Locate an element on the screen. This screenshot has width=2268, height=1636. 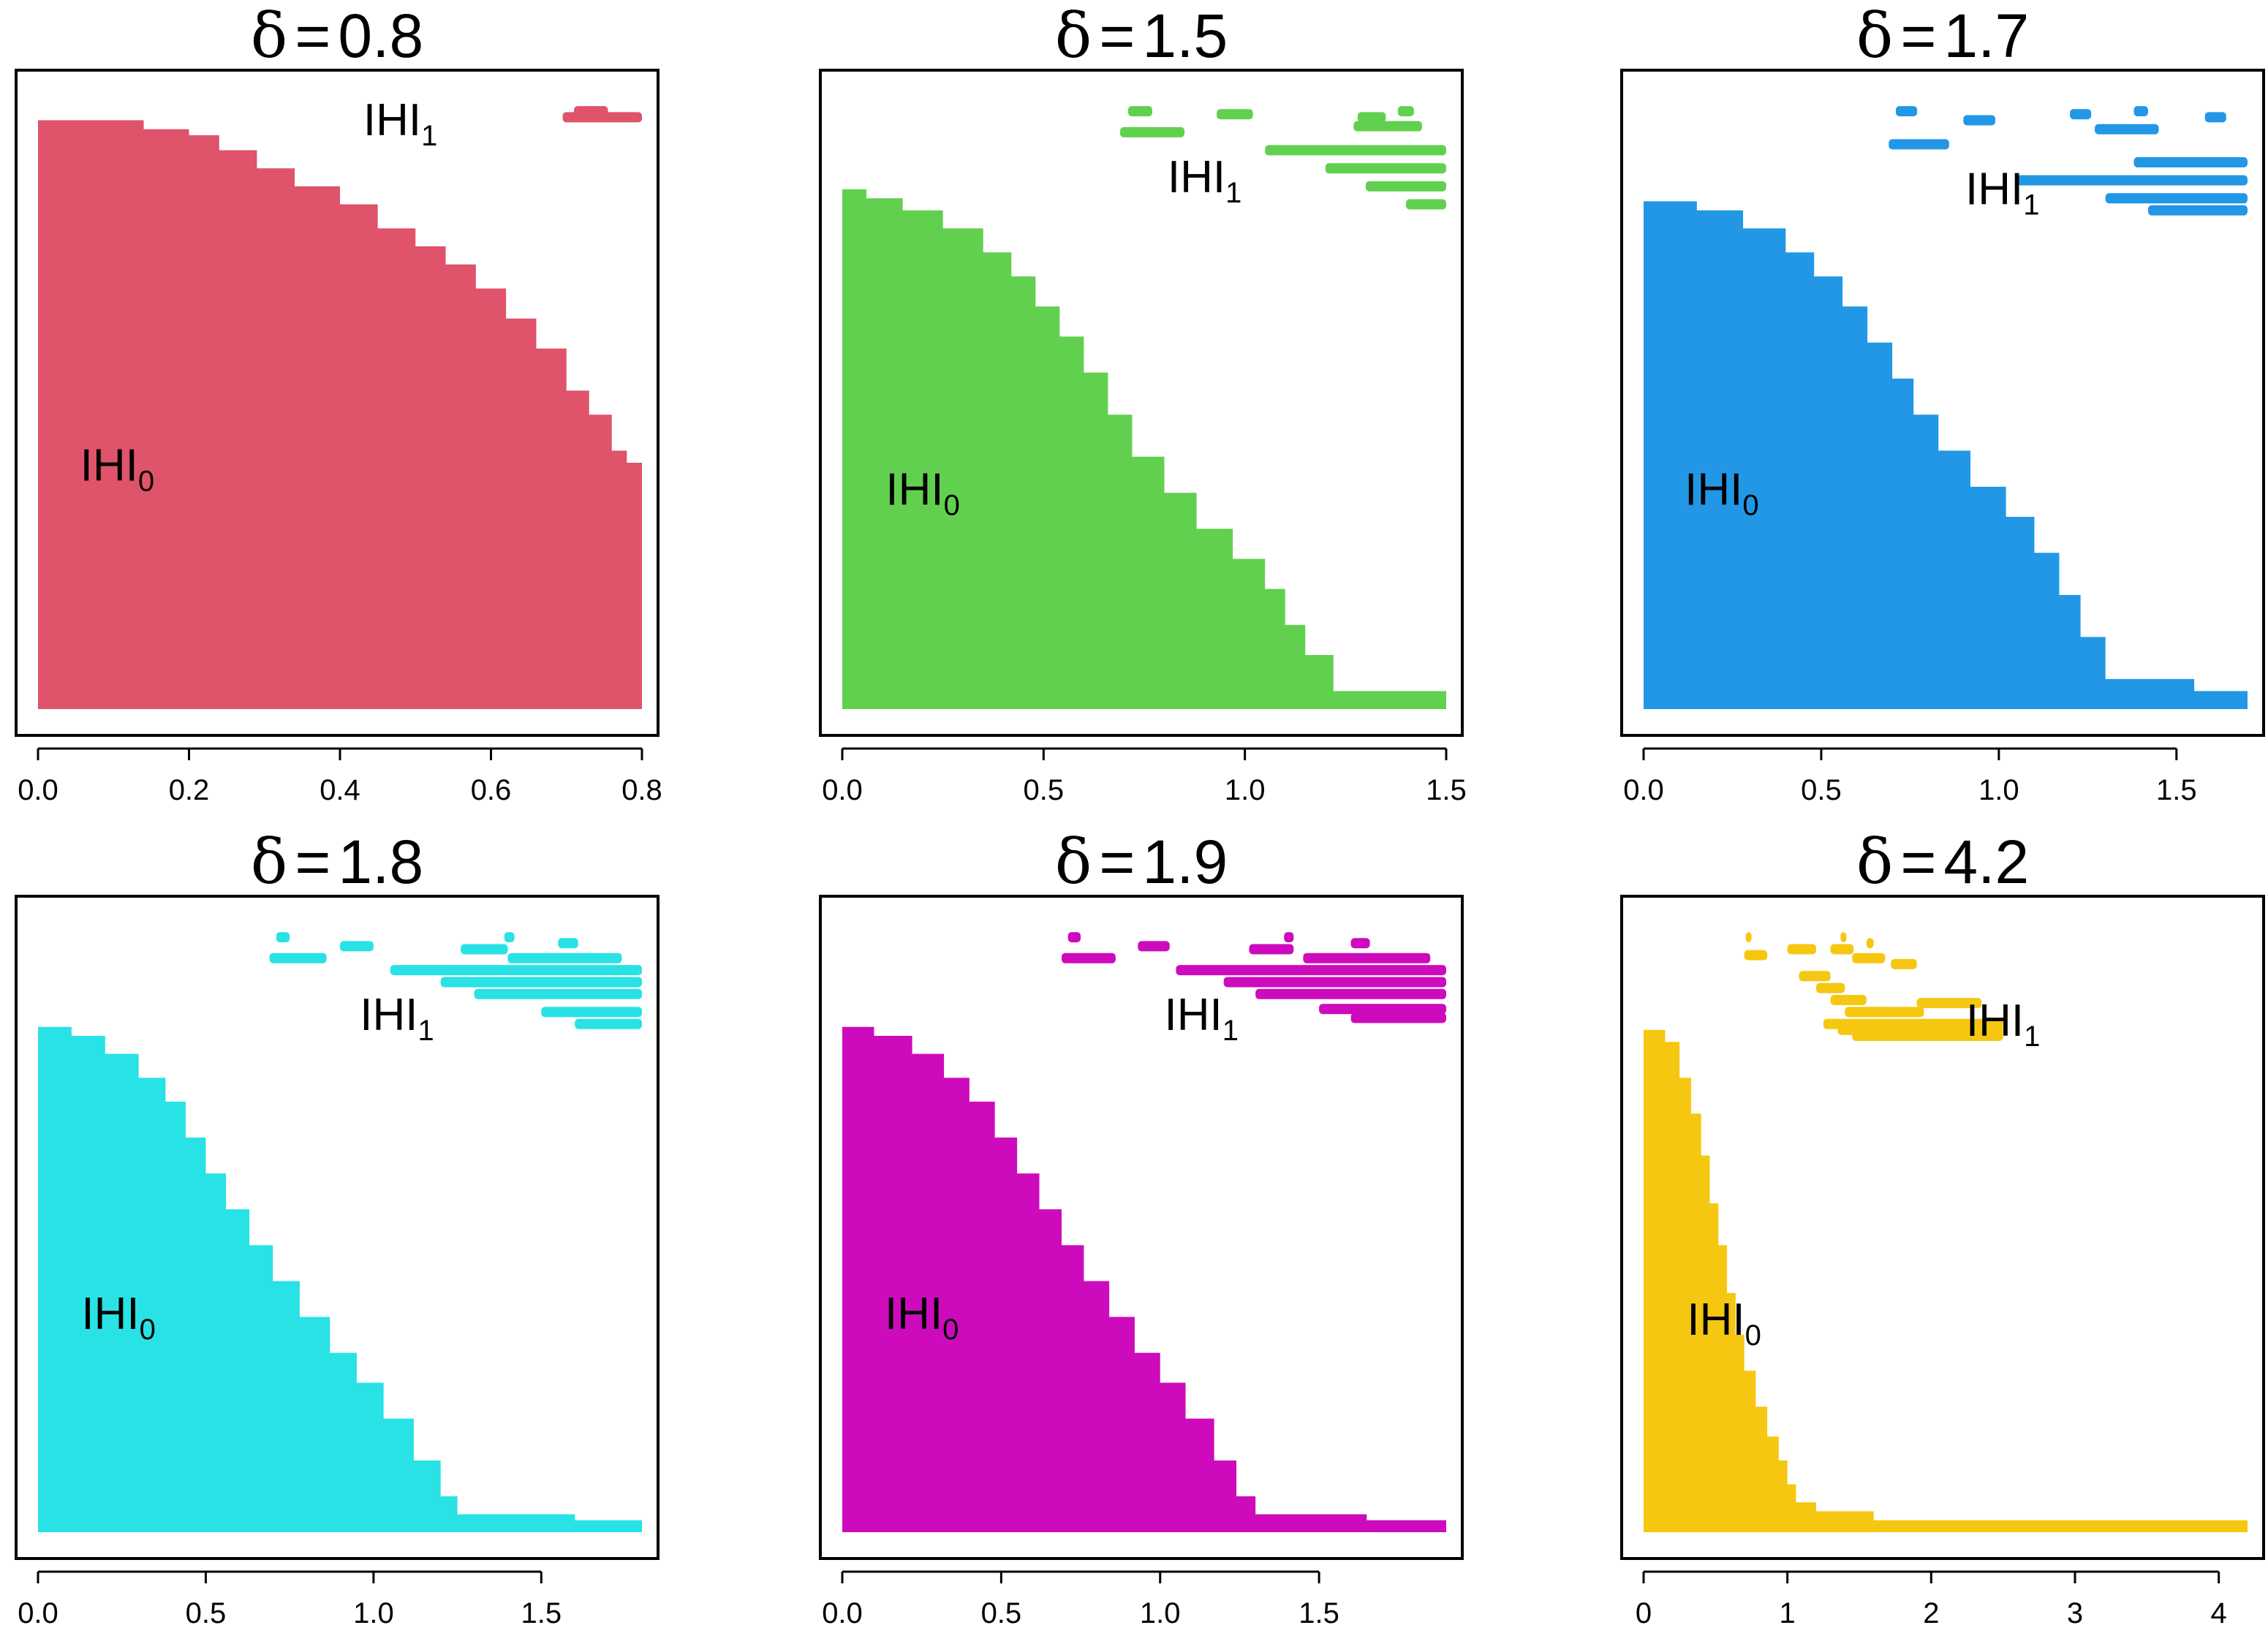
panel-title: δ = 1.9 is located at coordinates (1141, 862).